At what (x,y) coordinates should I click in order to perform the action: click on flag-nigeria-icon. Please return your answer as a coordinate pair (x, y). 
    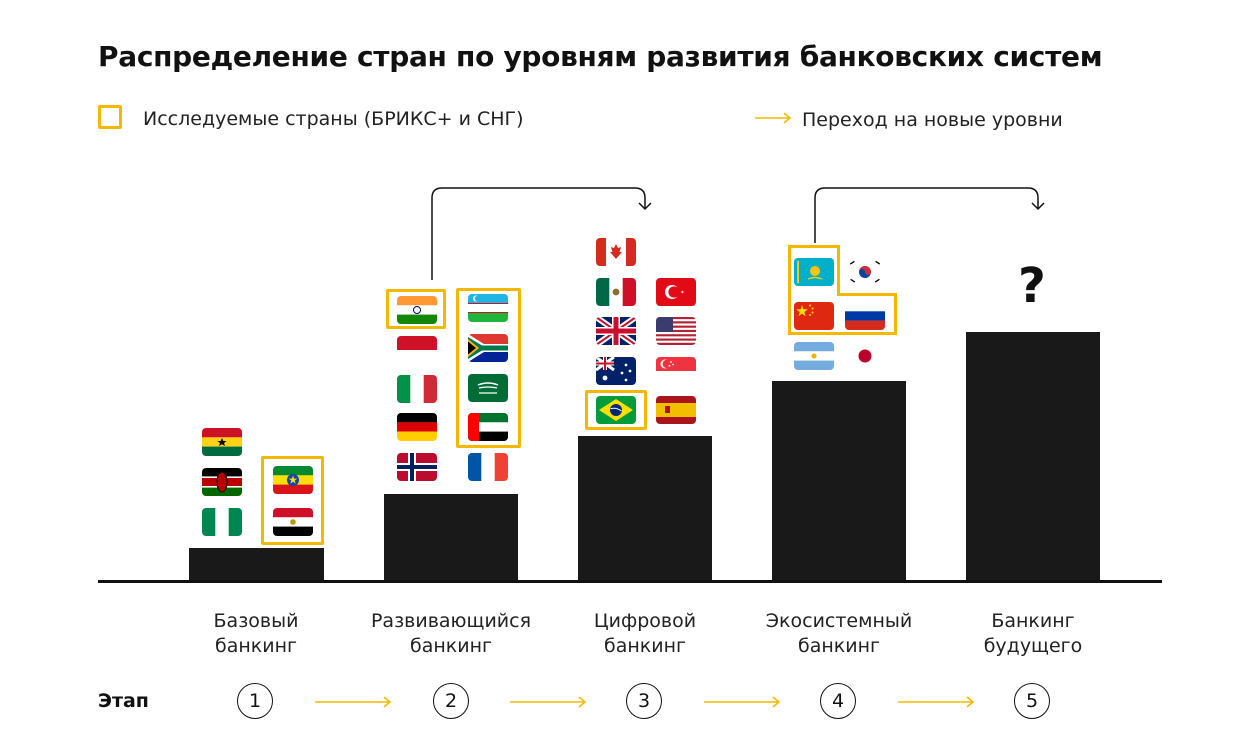
    Looking at the image, I should click on (222, 522).